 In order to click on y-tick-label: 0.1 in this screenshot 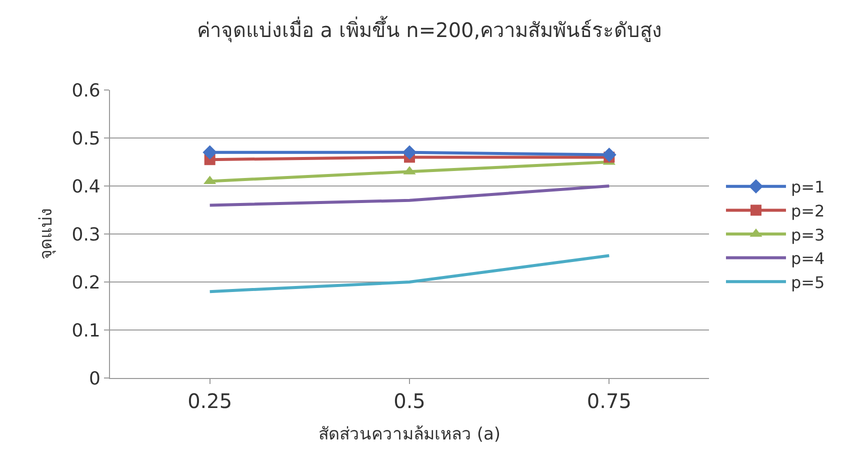, I will do `click(86, 331)`.